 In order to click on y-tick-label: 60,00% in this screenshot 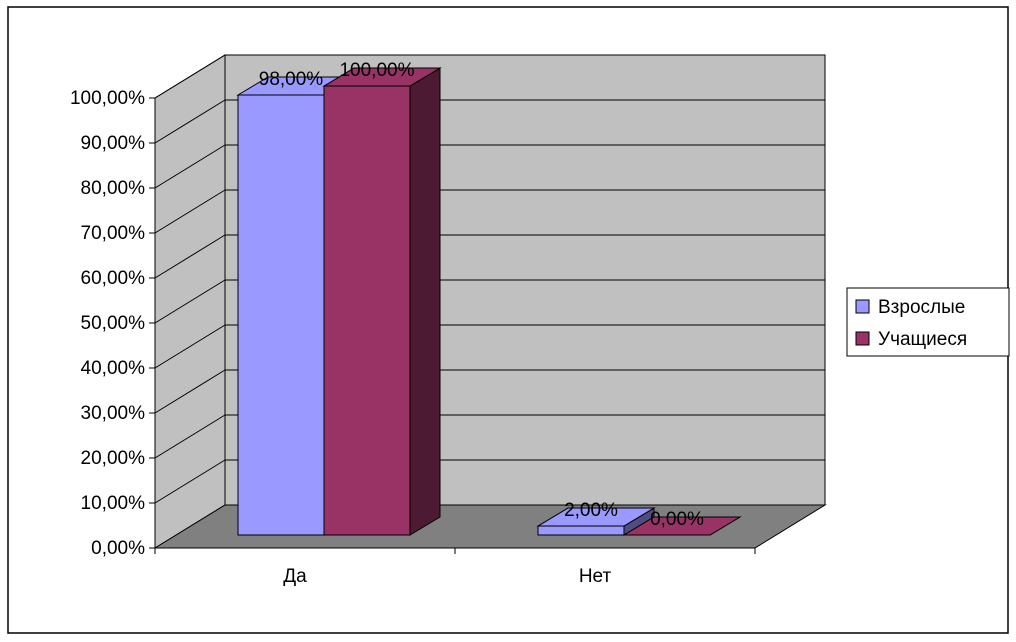, I will do `click(113, 278)`.